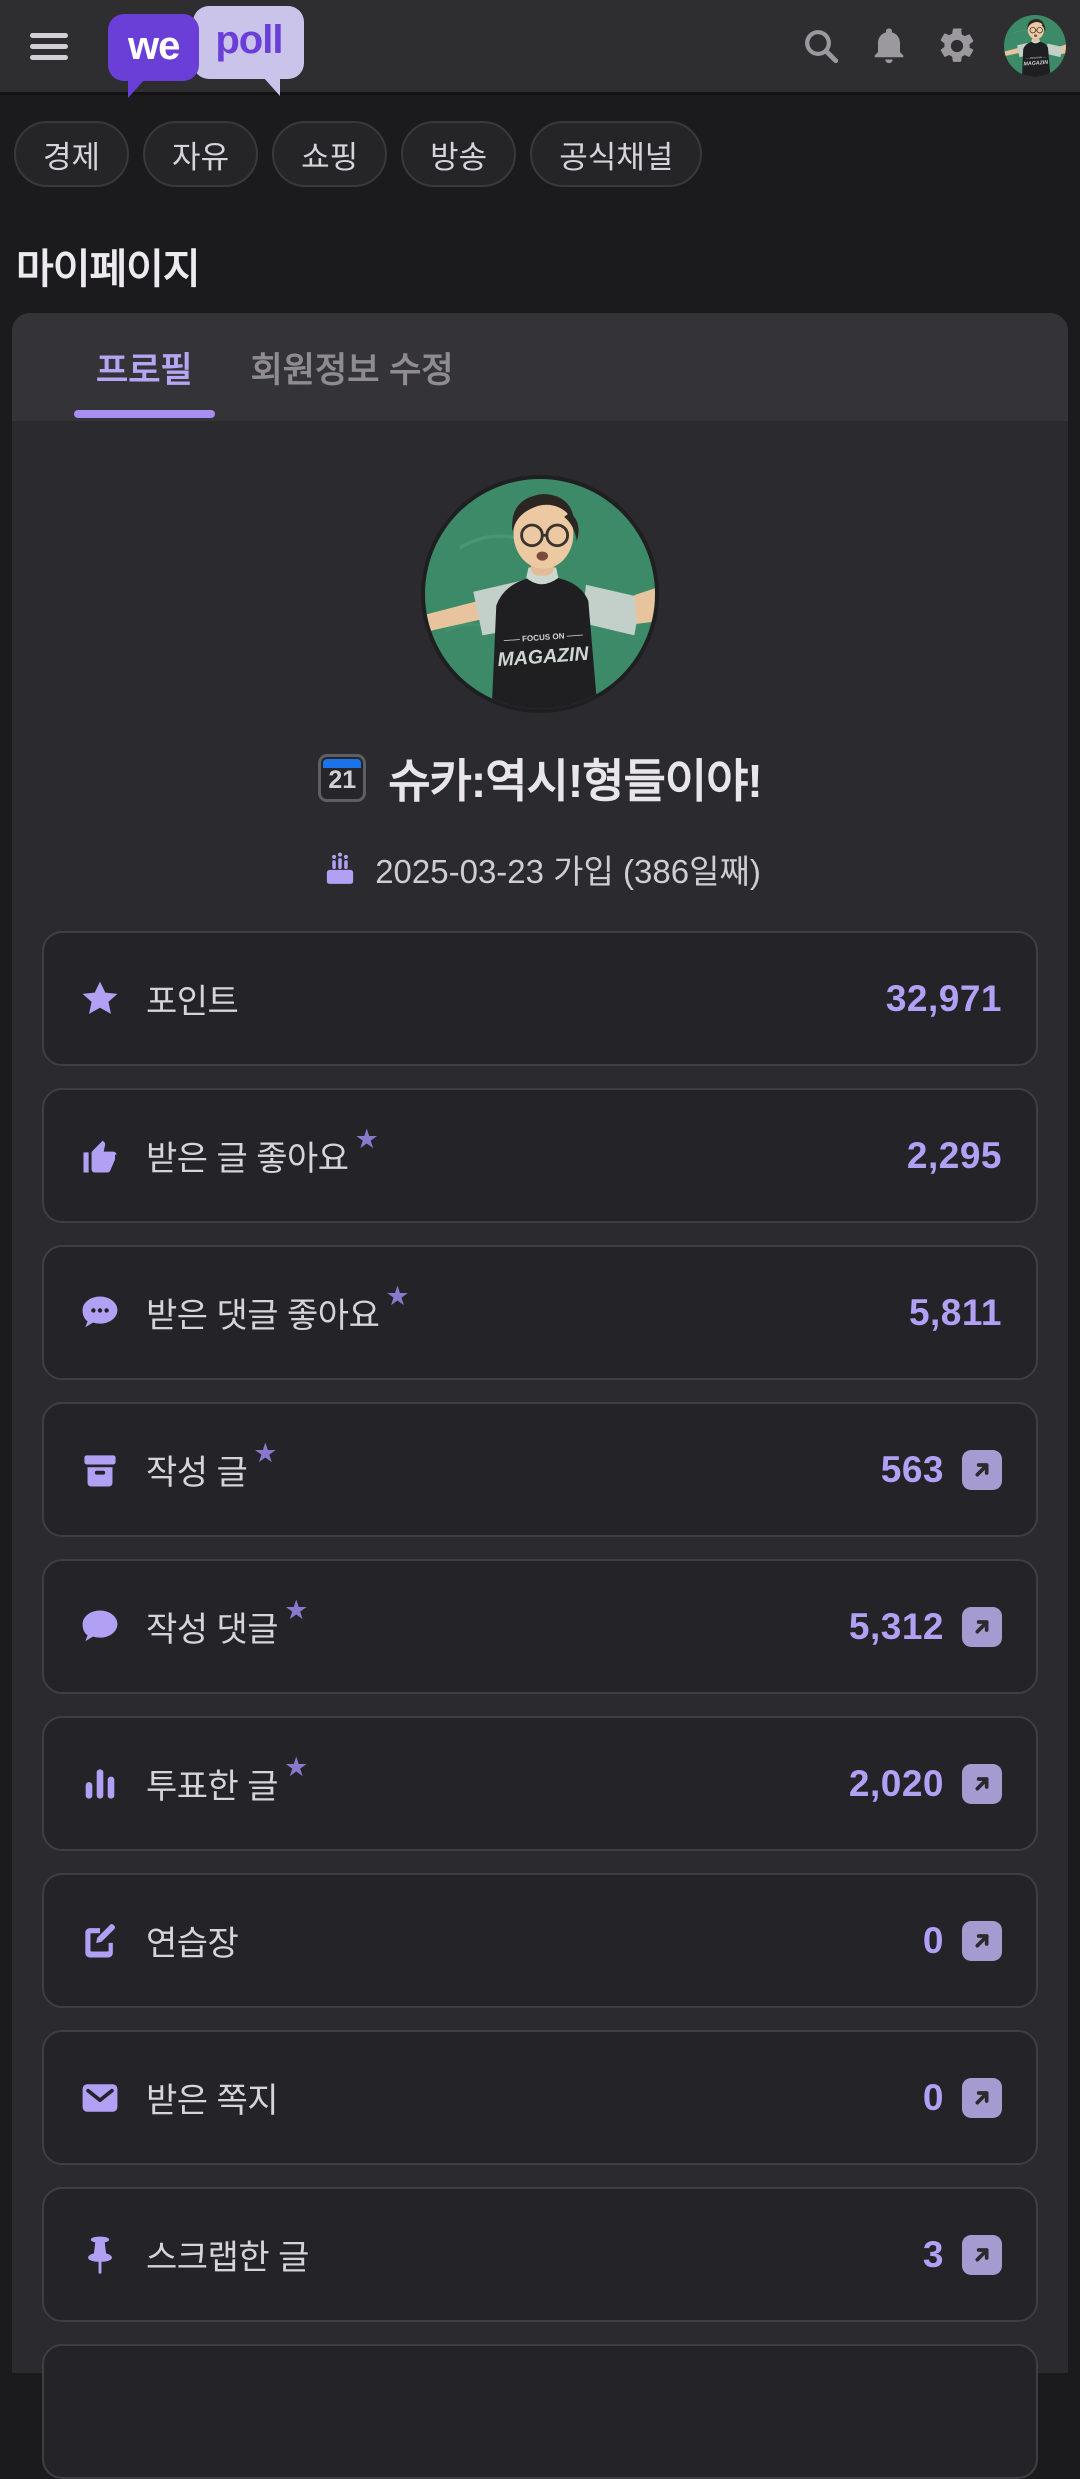 This screenshot has height=2479, width=1080. Describe the element at coordinates (201, 154) in the screenshot. I see `chip-free: 자유` at that location.